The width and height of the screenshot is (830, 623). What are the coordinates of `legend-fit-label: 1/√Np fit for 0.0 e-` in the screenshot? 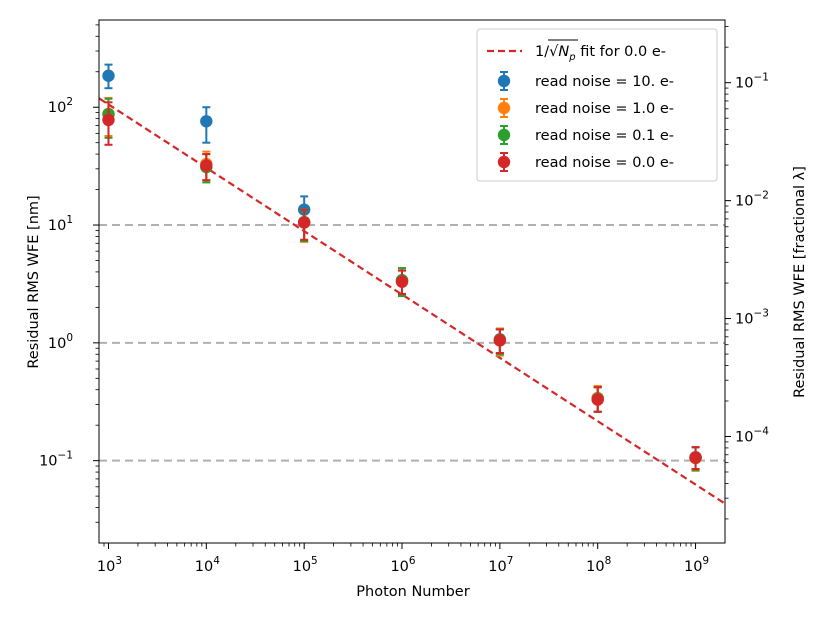 It's located at (600, 53).